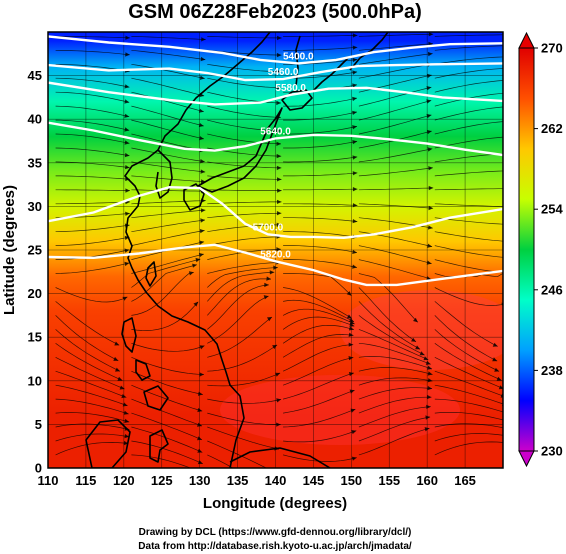  What do you see at coordinates (159, 446) in the screenshot?
I see `coastline-sulawesi` at bounding box center [159, 446].